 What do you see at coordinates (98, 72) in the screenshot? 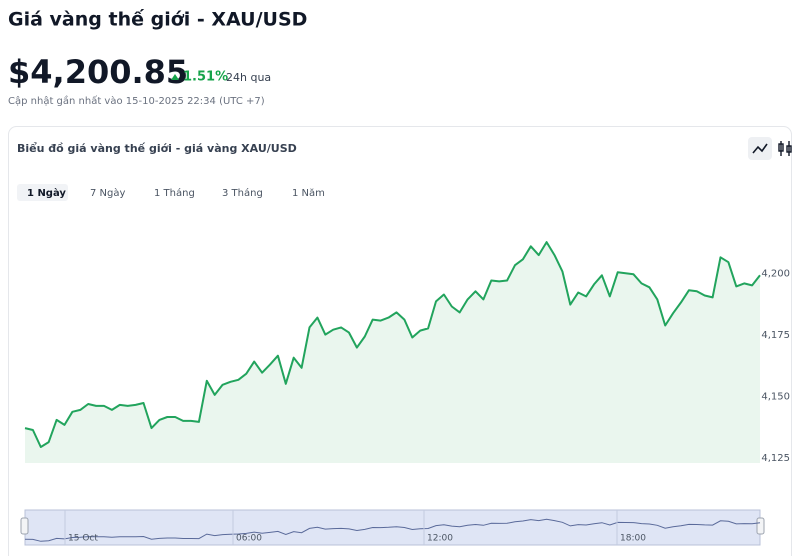
I see `price: $4,200.85` at bounding box center [98, 72].